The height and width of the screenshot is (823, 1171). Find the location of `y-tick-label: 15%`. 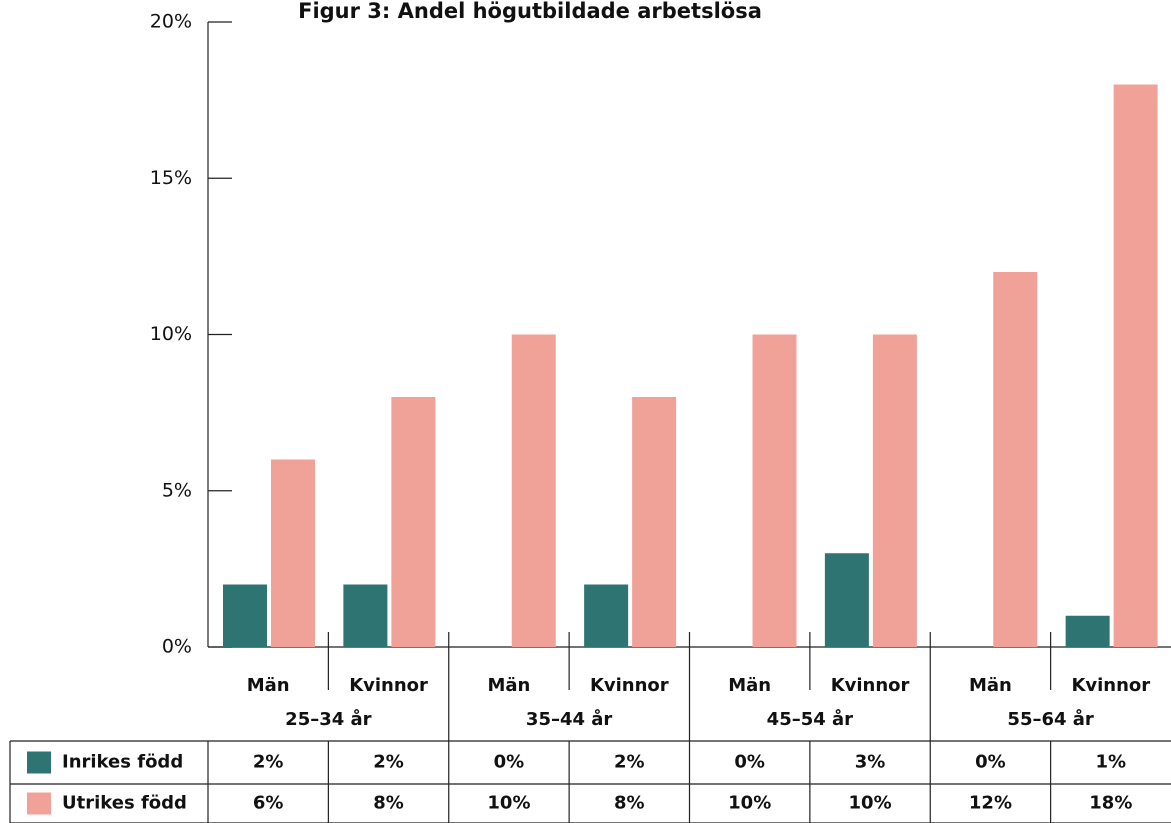

y-tick-label: 15% is located at coordinates (171, 178).